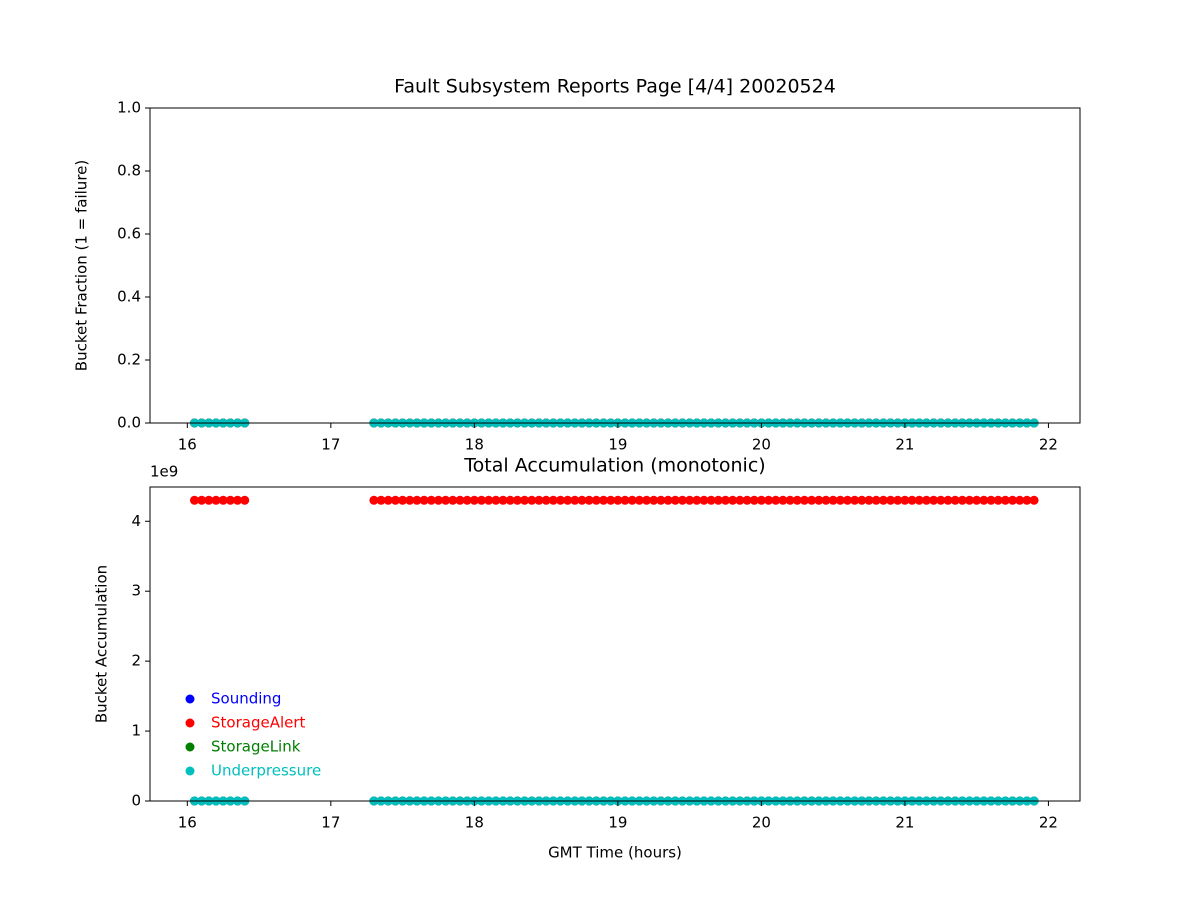  What do you see at coordinates (82, 265) in the screenshot?
I see `y-axis-label: Bucket Fraction (1 = failure)` at bounding box center [82, 265].